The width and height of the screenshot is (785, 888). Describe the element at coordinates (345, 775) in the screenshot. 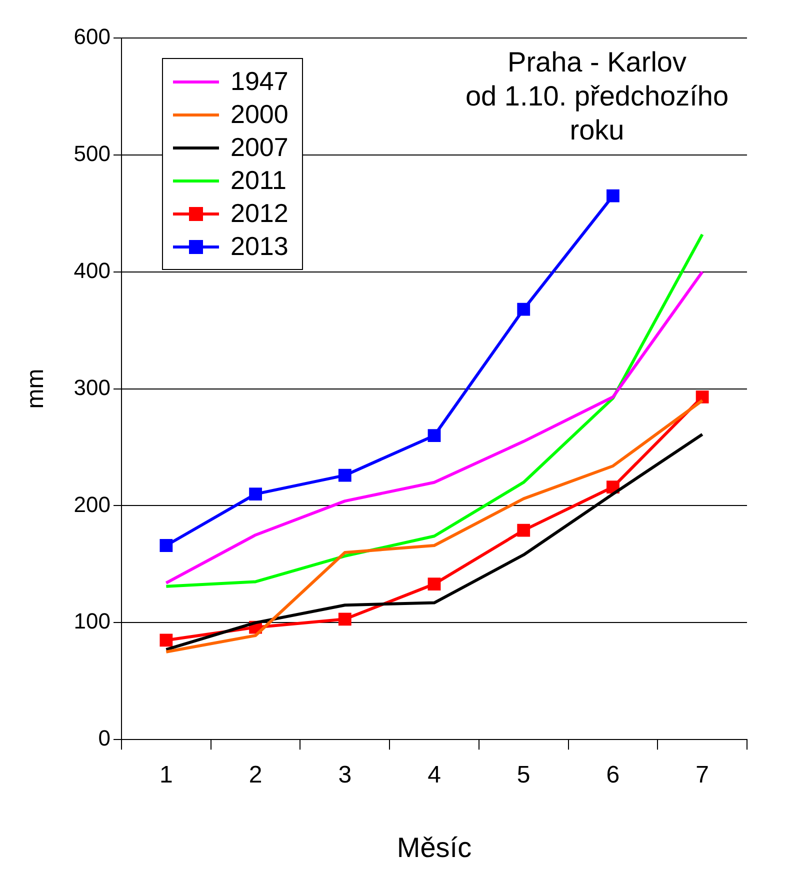

I see `x-tick-label: 3` at that location.